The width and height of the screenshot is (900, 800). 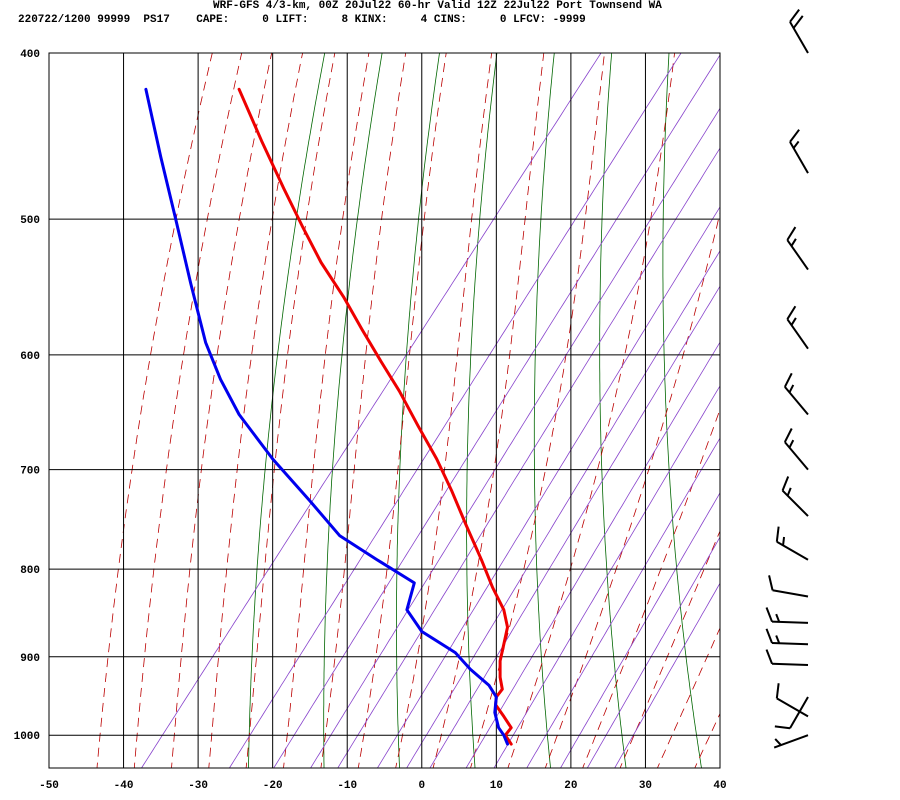 I want to click on x-tick-label: 30, so click(x=645, y=786).